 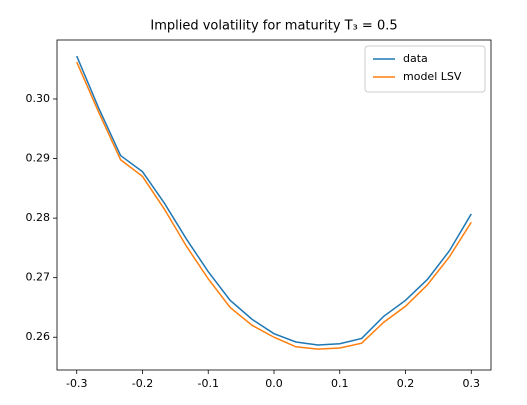 I want to click on y-tick-label: 0.28, so click(x=38, y=217).